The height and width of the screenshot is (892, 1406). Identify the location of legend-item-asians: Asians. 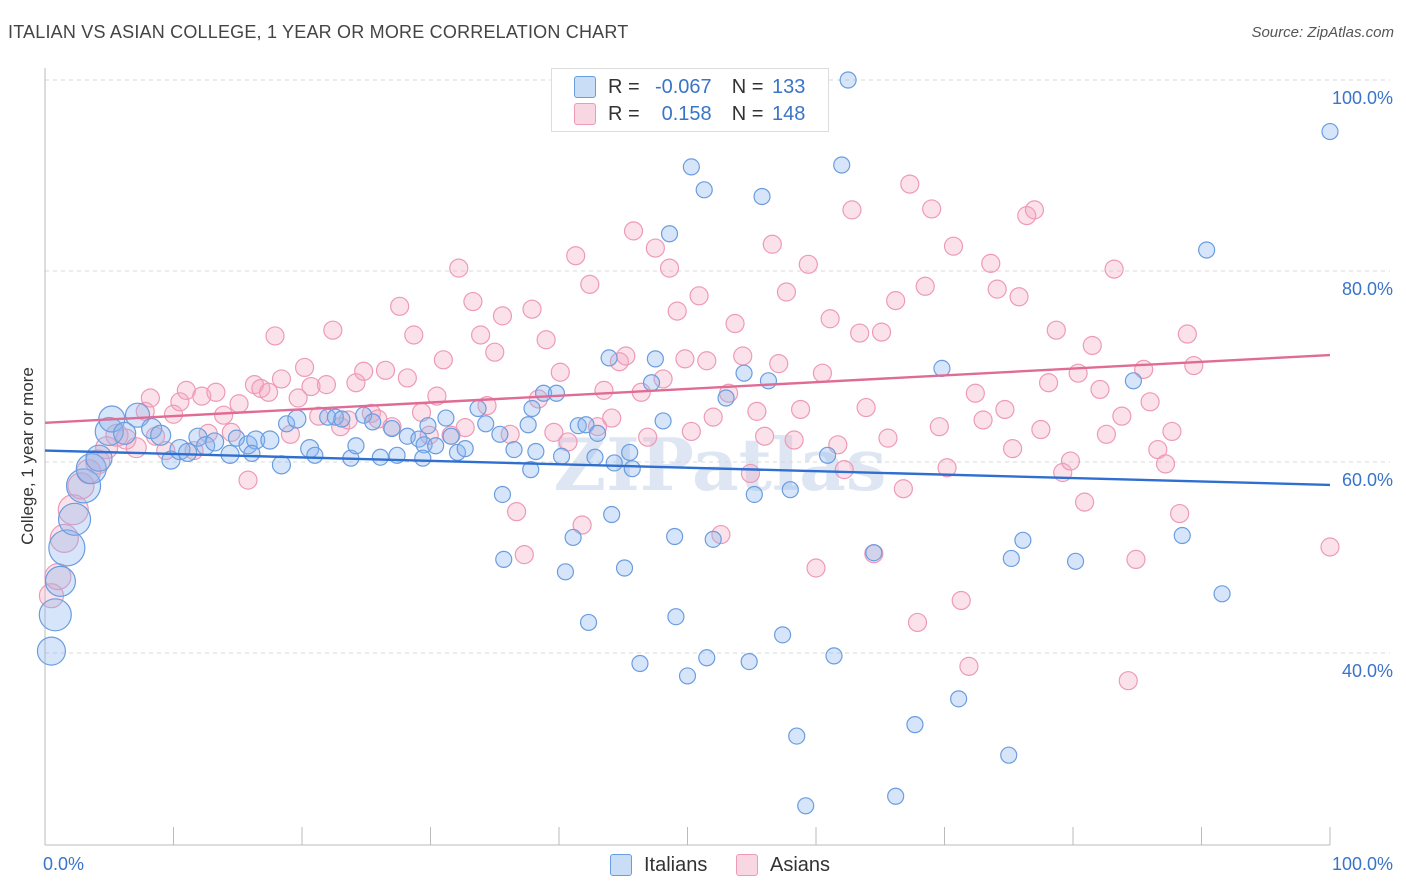
(783, 865).